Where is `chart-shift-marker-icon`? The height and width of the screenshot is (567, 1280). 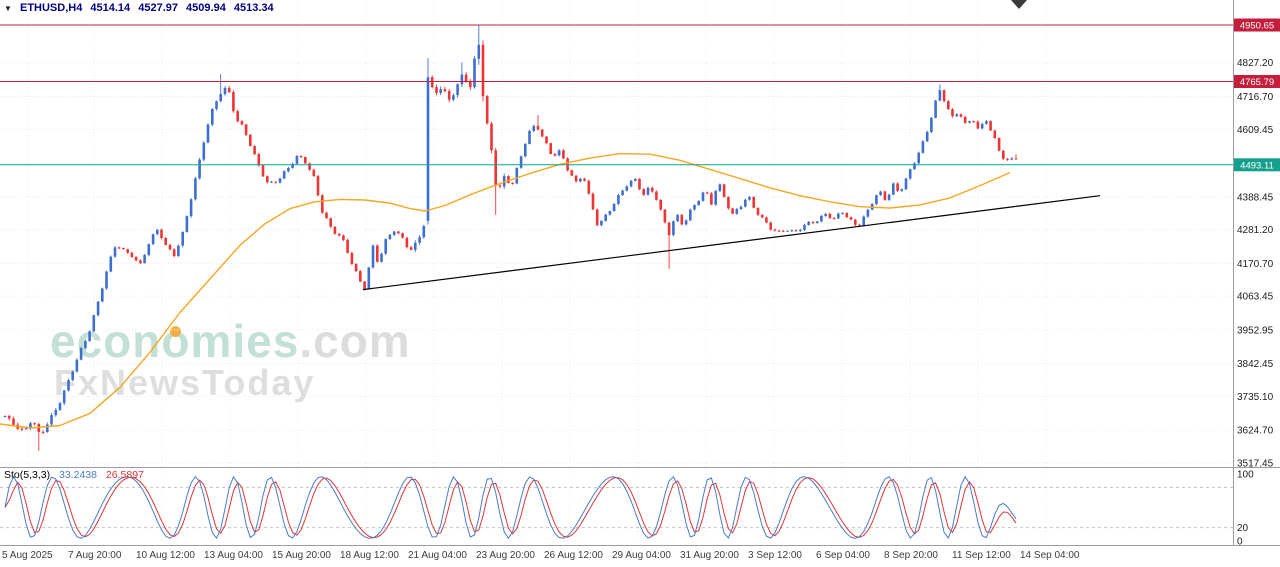 chart-shift-marker-icon is located at coordinates (1019, 4).